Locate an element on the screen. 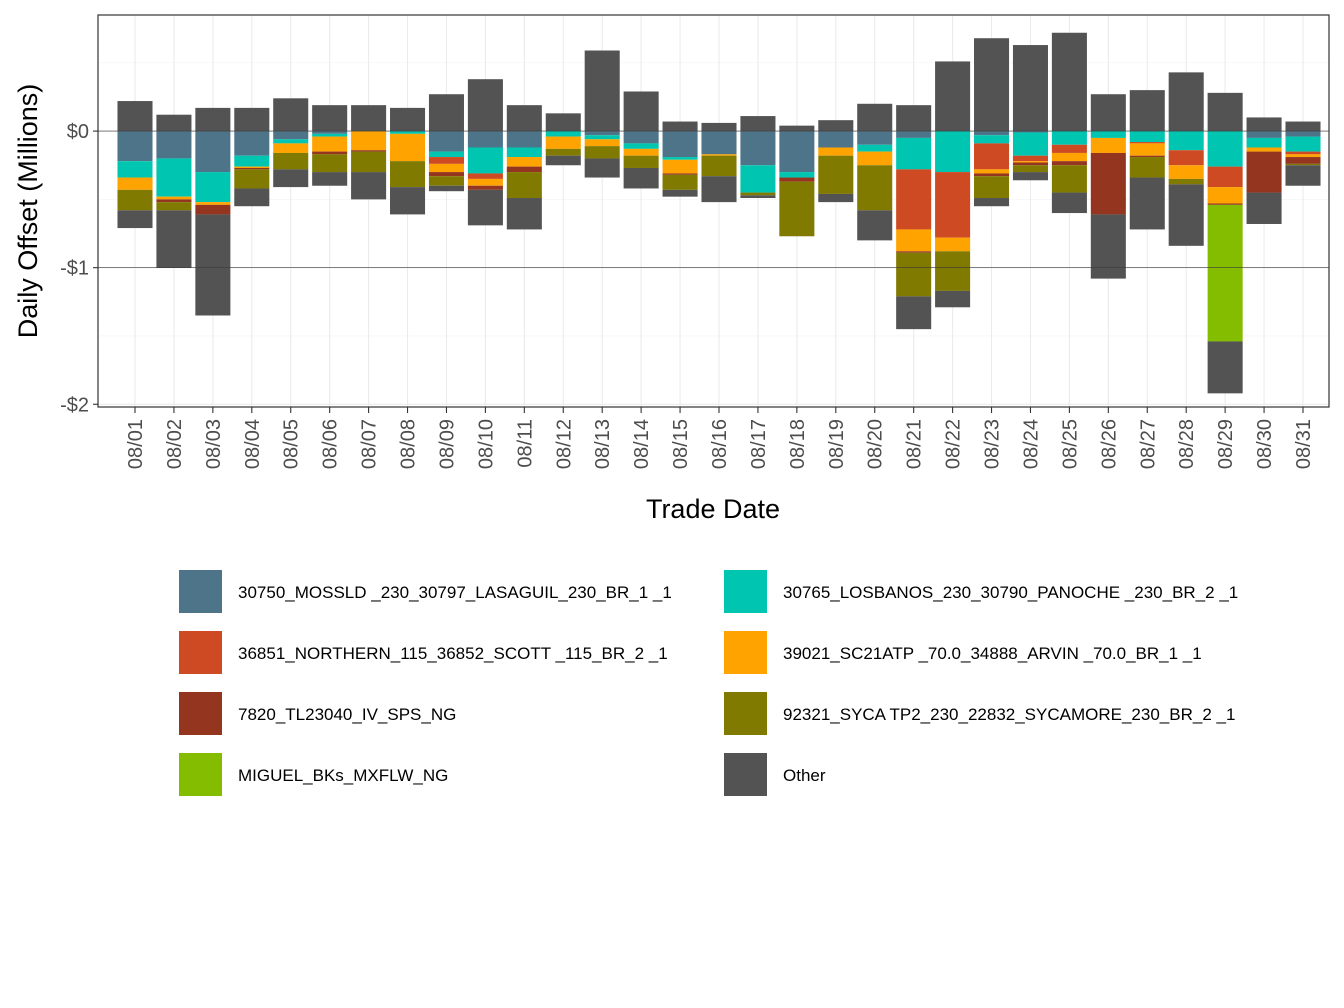  x-tick-label: 08/15 is located at coordinates (681, 444).